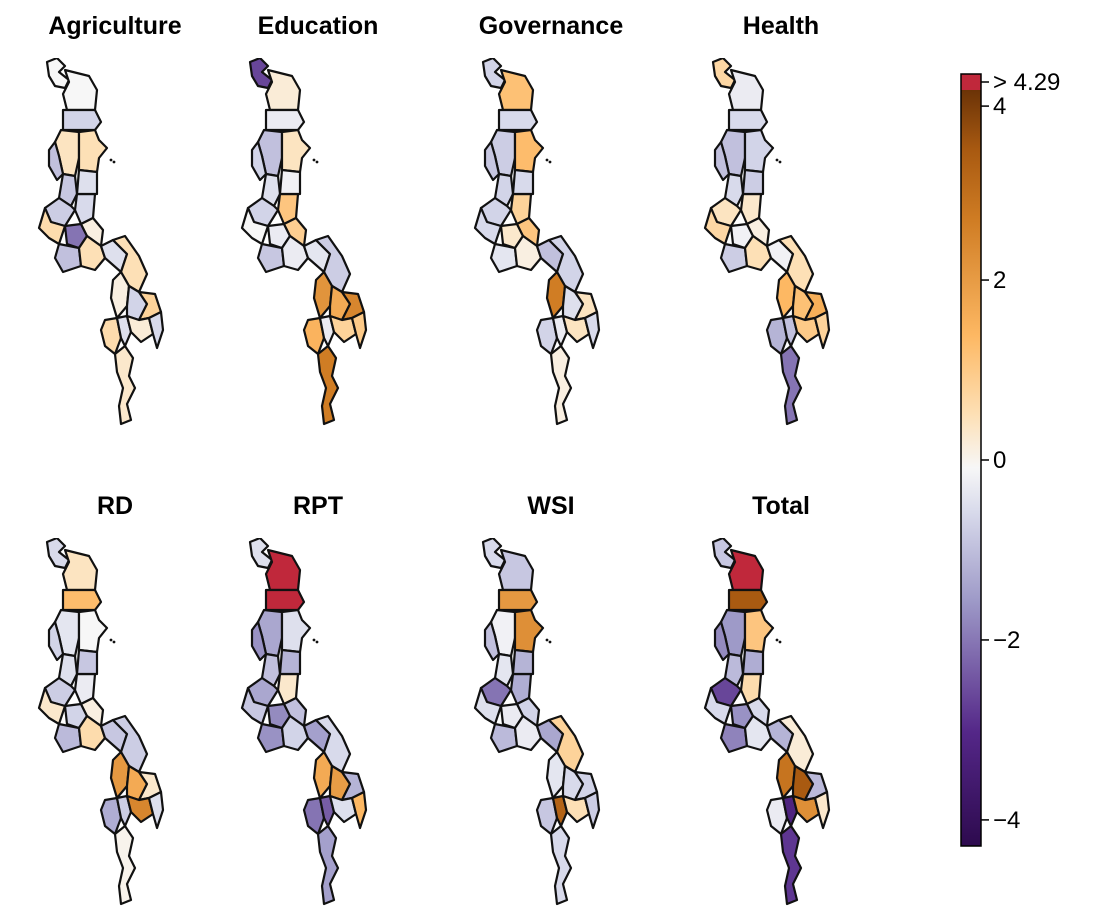 The image size is (1098, 912). What do you see at coordinates (999, 460) in the screenshot?
I see `legend-tick-2-label: 0` at bounding box center [999, 460].